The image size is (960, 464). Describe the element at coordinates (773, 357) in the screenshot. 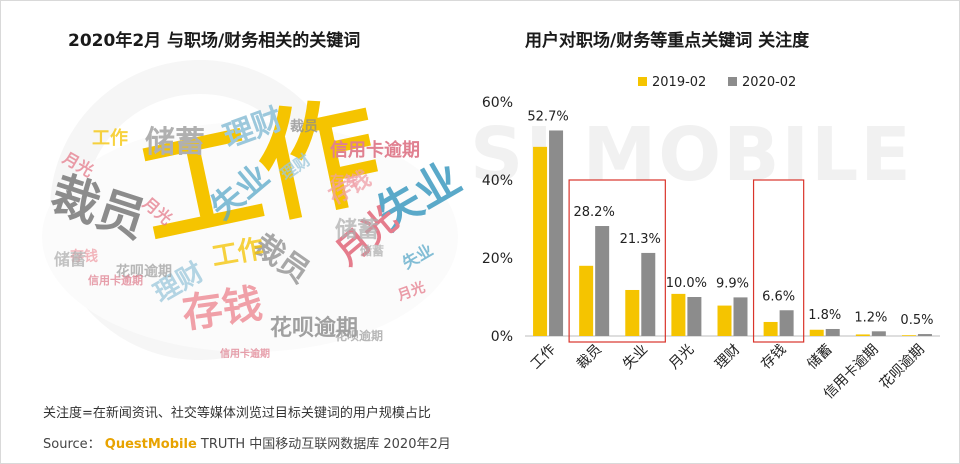

I see `x-tick-label: 存钱` at that location.